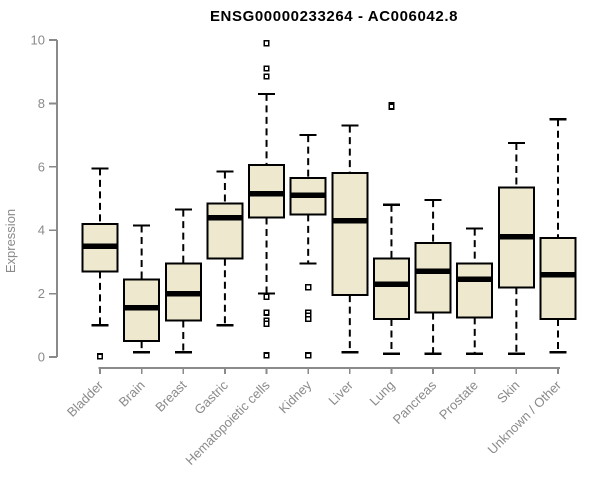 This screenshot has width=600, height=500. What do you see at coordinates (267, 199) in the screenshot?
I see `box-hematopoietic-cells` at bounding box center [267, 199].